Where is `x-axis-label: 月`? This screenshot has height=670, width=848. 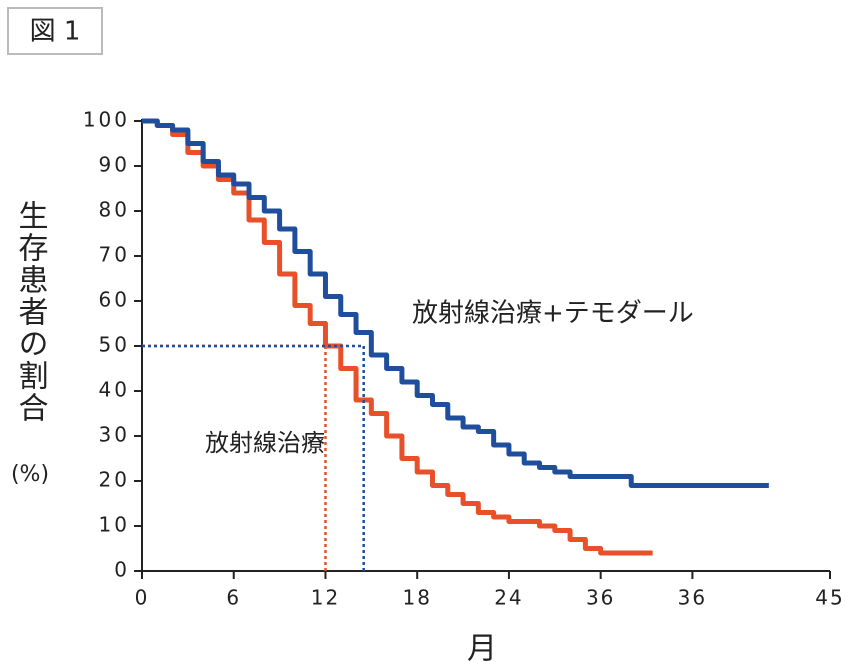
x-axis-label: 月 is located at coordinates (482, 649).